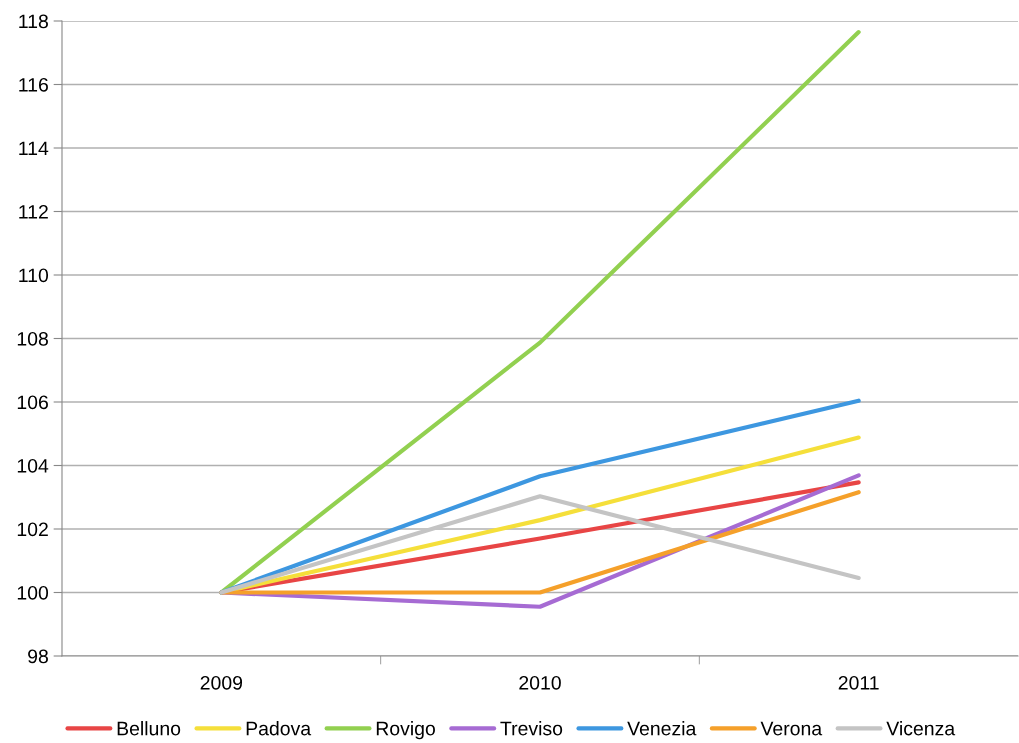 This screenshot has height=743, width=1019. What do you see at coordinates (858, 682) in the screenshot?
I see `x-tick-label: 2011` at bounding box center [858, 682].